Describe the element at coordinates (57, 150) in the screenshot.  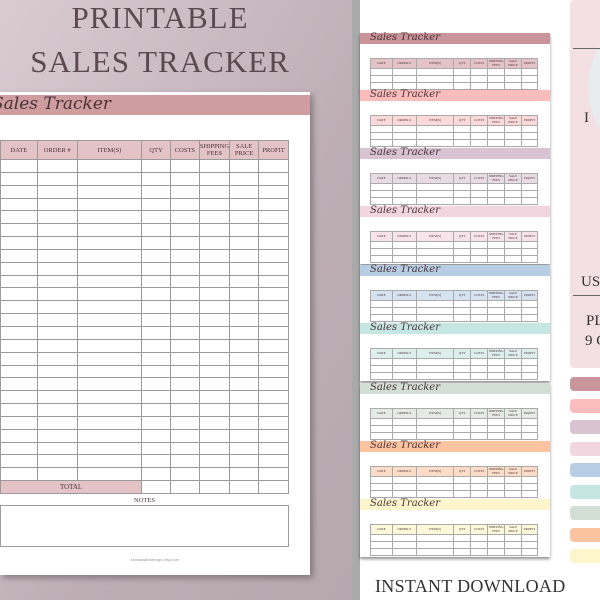
I see `column-header: ORDER #` at that location.